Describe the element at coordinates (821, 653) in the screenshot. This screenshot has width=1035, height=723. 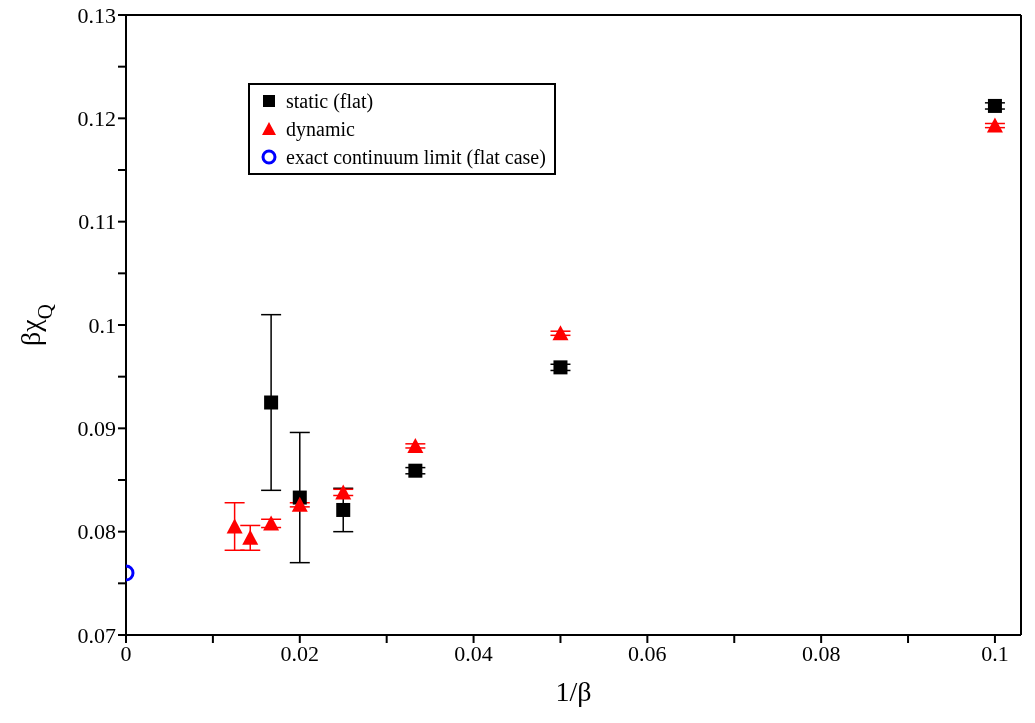
I see `x-tick-label: 0.08` at that location.